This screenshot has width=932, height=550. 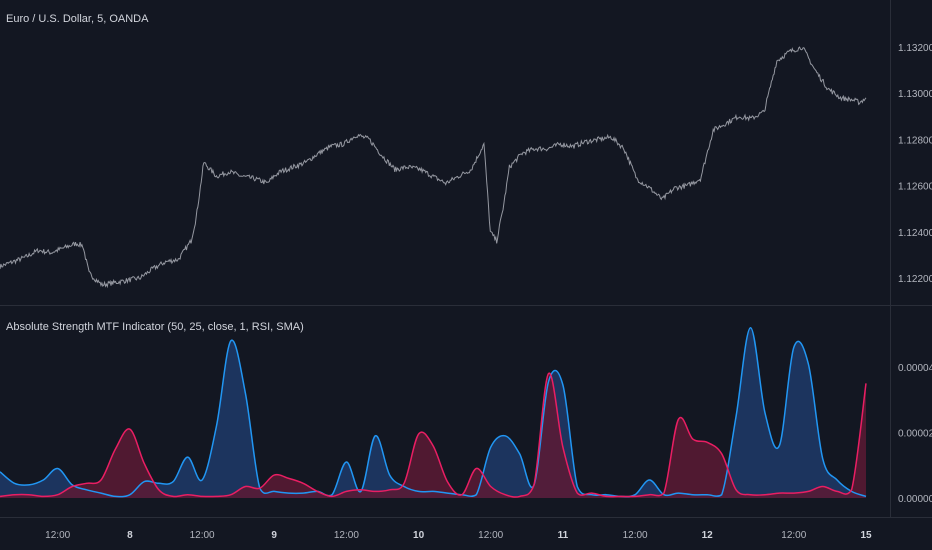 I want to click on price-chart-title: Euro / U.S. Dollar, 5, OANDA, so click(x=77, y=19).